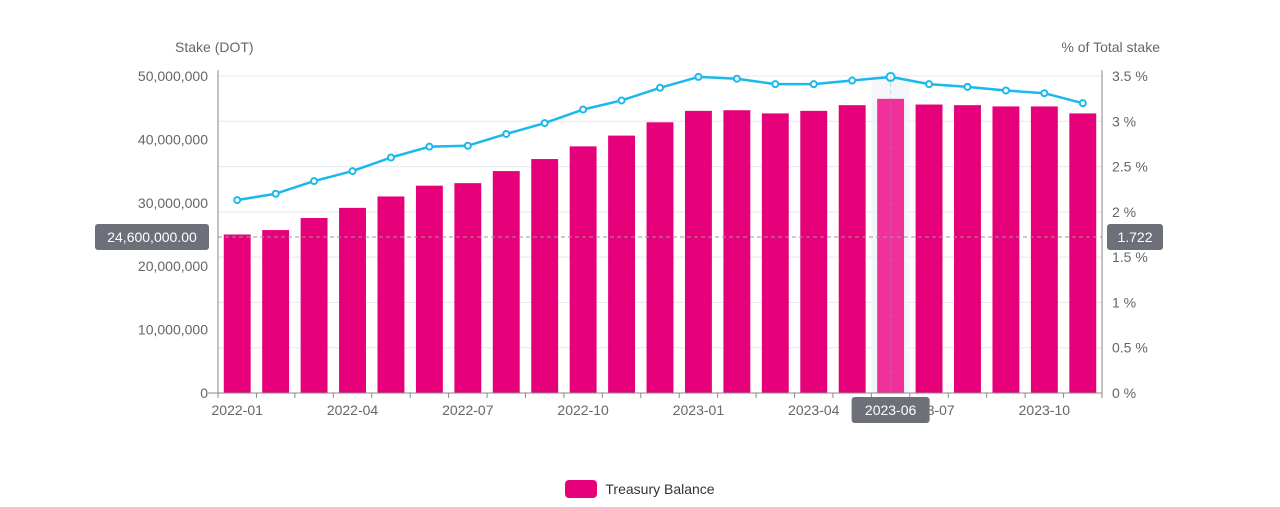 The height and width of the screenshot is (507, 1280). I want to click on y-left-tick-label: 10,000,000, so click(173, 330).